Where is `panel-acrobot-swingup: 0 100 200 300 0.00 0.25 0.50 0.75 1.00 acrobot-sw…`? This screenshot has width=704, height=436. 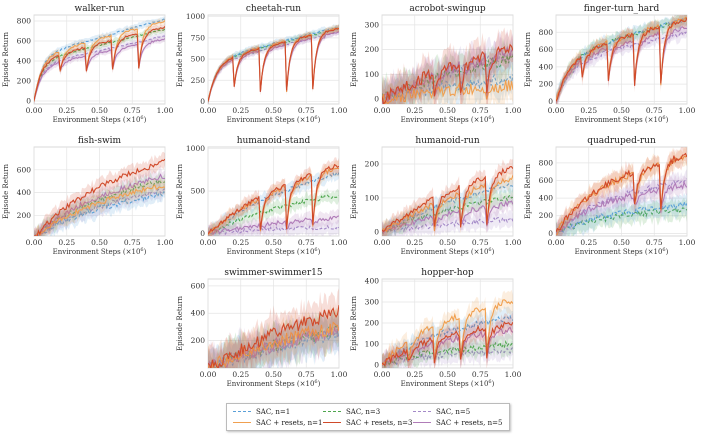
panel-acrobot-swingup: 0 100 200 300 0.00 0.25 0.50 0.75 1.00 acrobot-sw… is located at coordinates (436, 64).